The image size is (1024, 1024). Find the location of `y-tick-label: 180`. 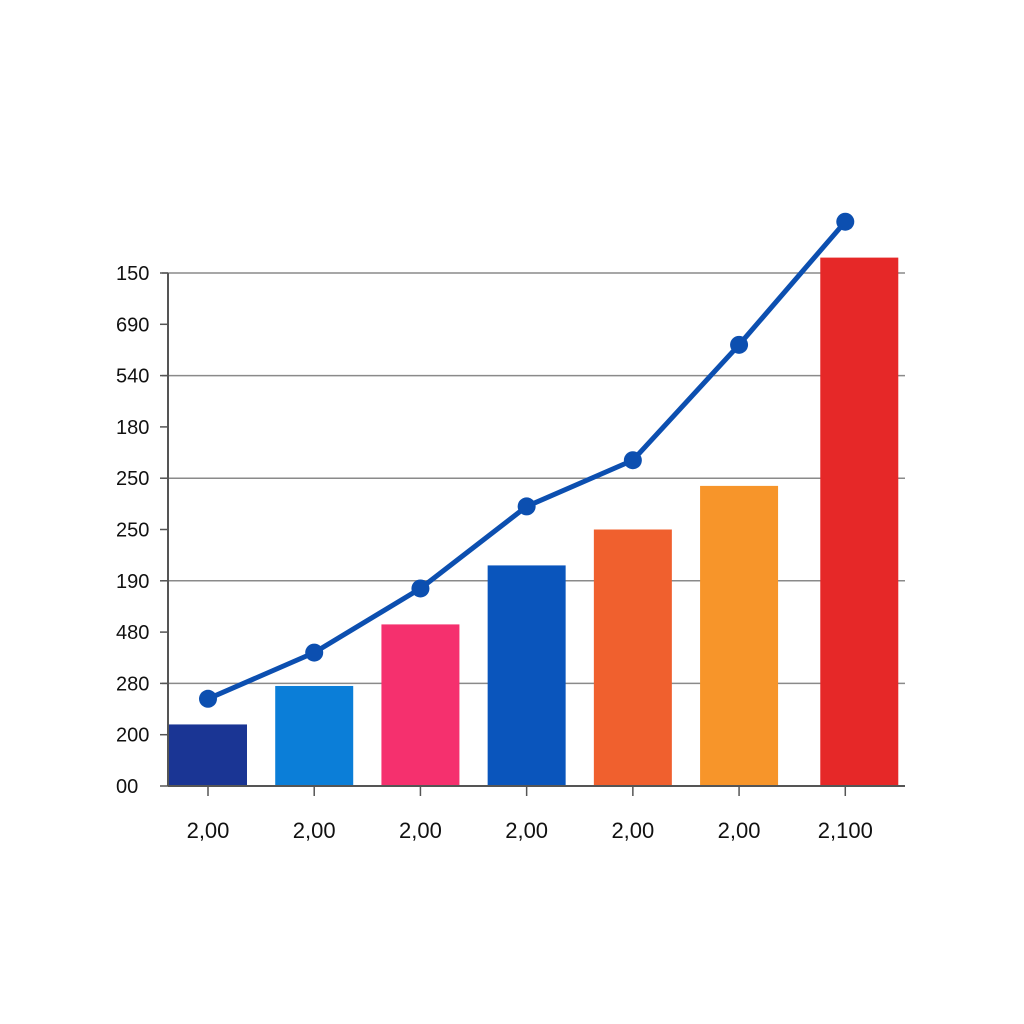

y-tick-label: 180 is located at coordinates (132, 428).